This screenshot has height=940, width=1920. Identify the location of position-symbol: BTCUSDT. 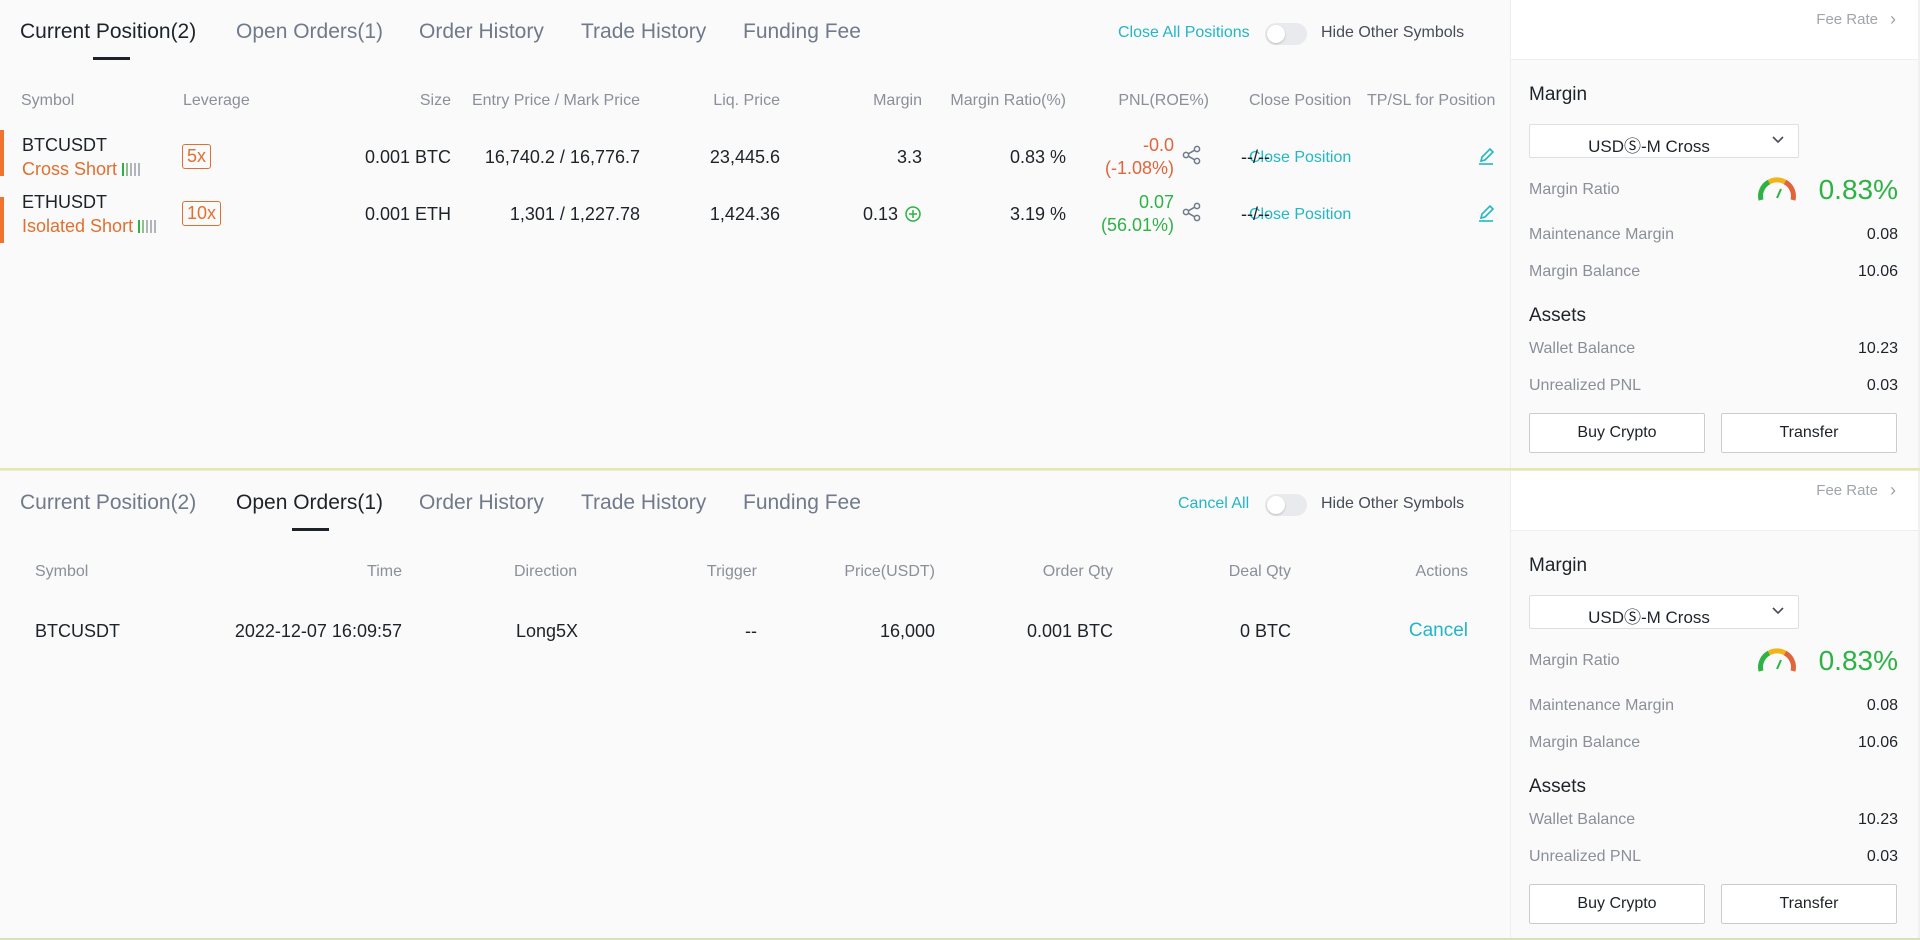
(64, 145).